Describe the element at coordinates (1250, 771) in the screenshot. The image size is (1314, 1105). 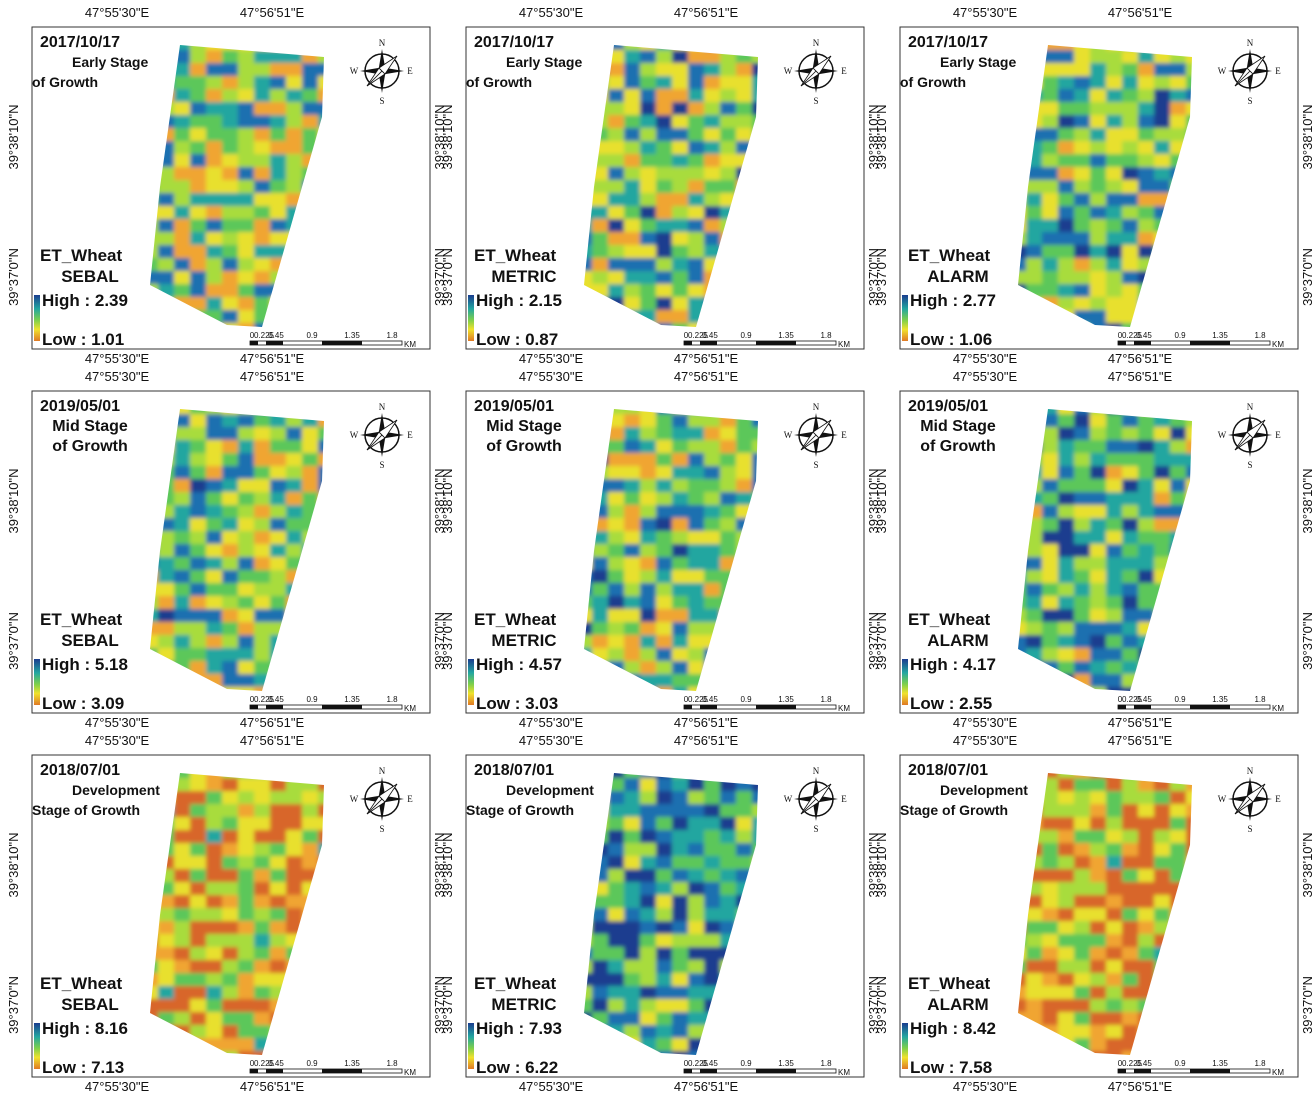
I see `compass-n: N` at that location.